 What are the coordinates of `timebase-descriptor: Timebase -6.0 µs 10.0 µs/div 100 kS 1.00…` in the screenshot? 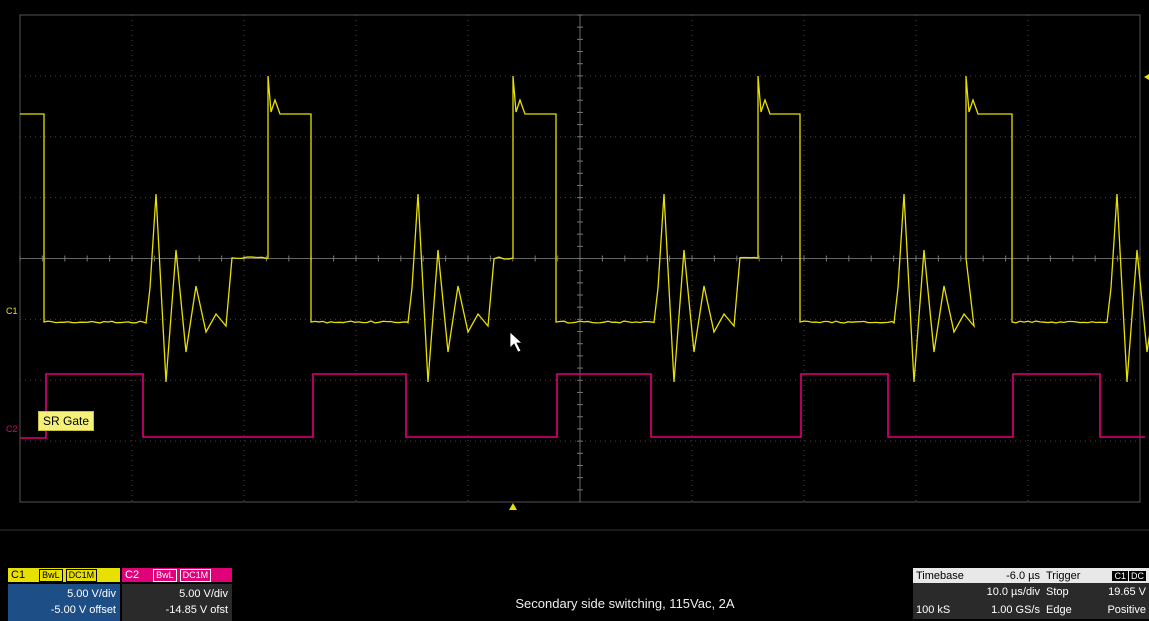 It's located at (978, 594).